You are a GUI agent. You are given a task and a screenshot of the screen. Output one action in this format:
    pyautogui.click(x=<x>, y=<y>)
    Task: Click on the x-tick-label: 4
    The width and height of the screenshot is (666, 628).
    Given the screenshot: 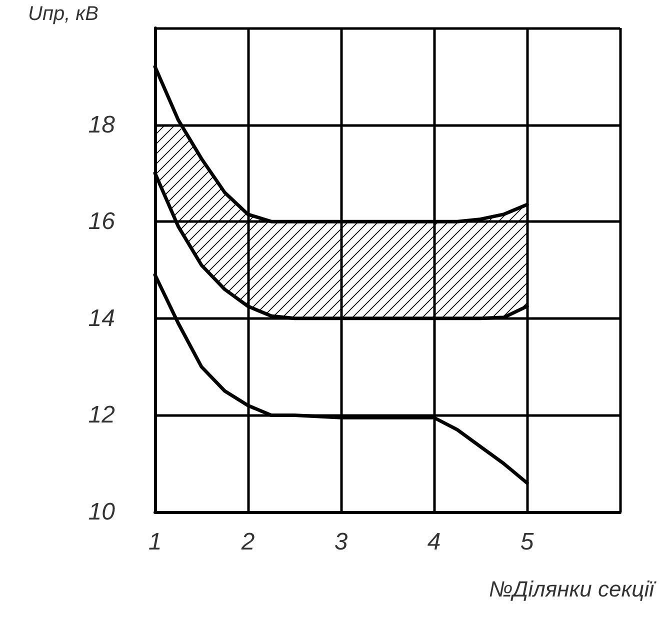 What is the action you would take?
    pyautogui.click(x=434, y=542)
    